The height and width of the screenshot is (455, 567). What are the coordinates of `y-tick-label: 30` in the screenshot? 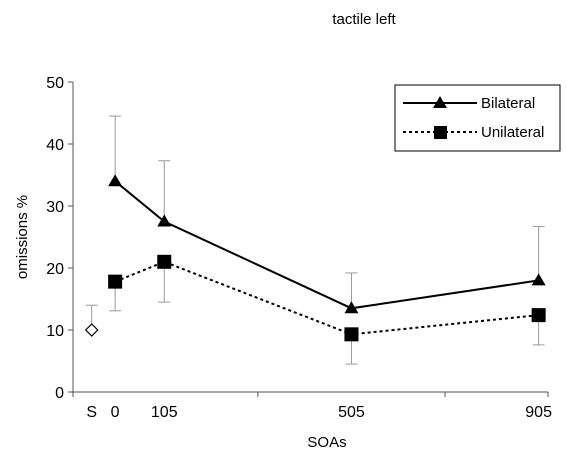 It's located at (55, 207).